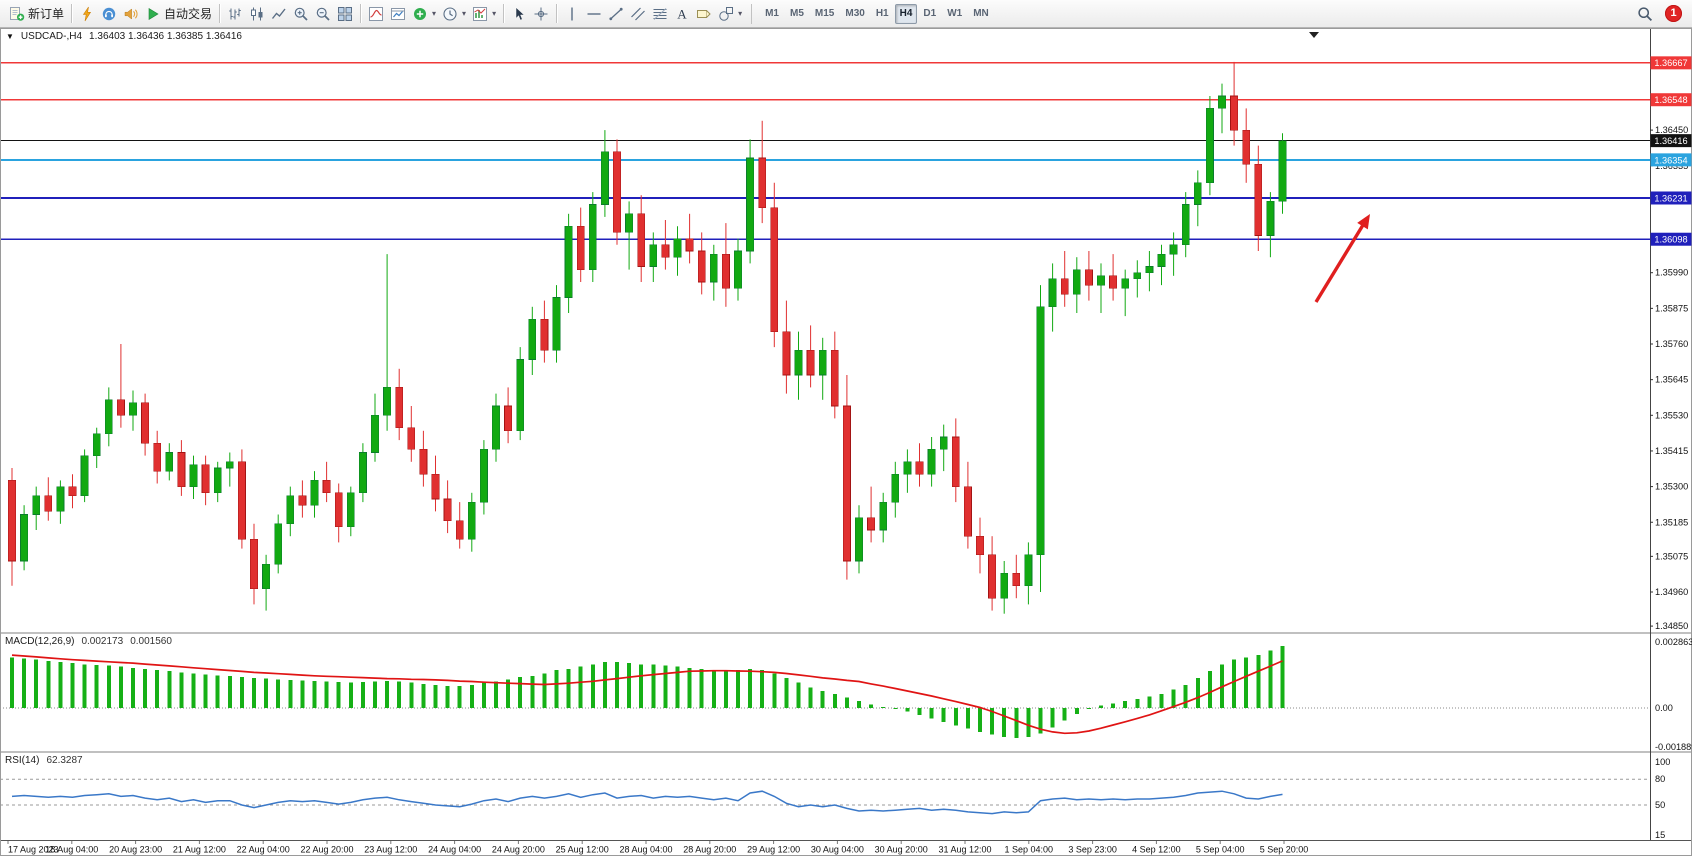 This screenshot has height=856, width=1692. Describe the element at coordinates (981, 14) in the screenshot. I see `timeframe-mn: MN` at that location.